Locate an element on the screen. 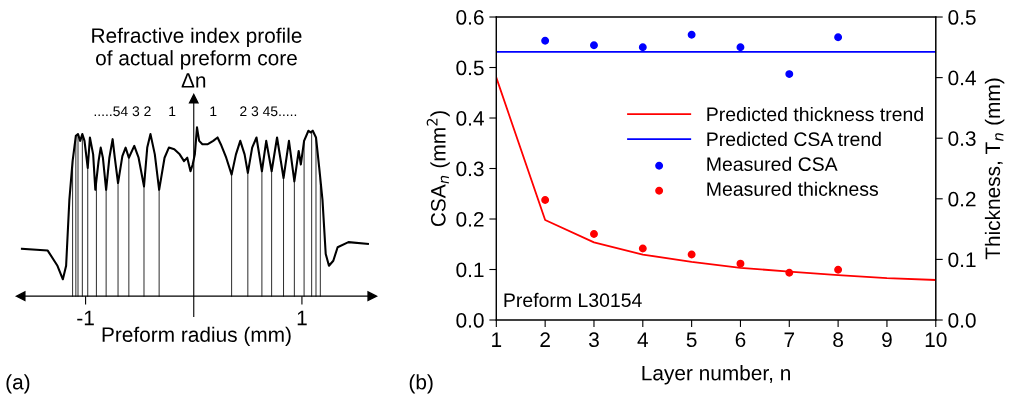 The width and height of the screenshot is (1034, 410). text: .....54 3 2 is located at coordinates (122, 111).